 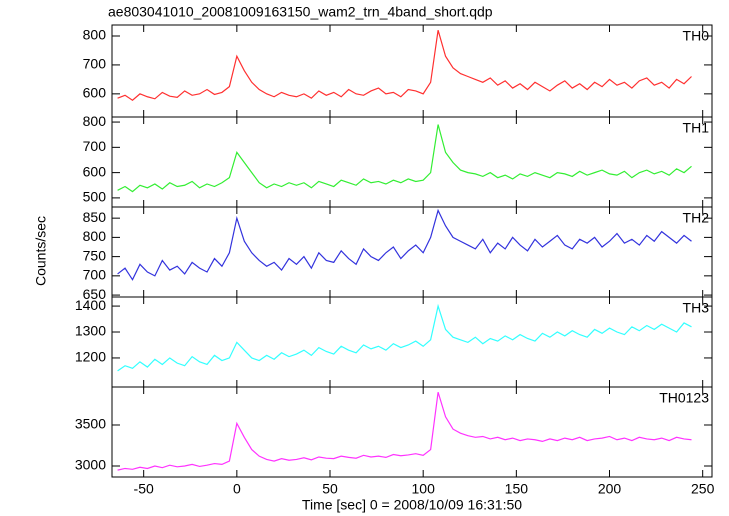 What do you see at coordinates (696, 308) in the screenshot?
I see `panel-label: TH3` at bounding box center [696, 308].